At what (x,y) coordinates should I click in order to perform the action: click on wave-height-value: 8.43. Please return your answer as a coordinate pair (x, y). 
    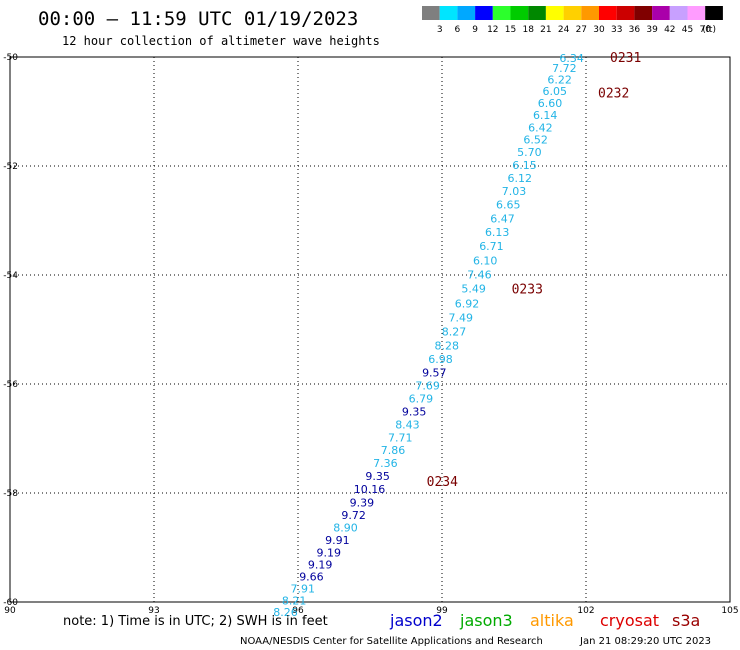
    Looking at the image, I should click on (407, 424).